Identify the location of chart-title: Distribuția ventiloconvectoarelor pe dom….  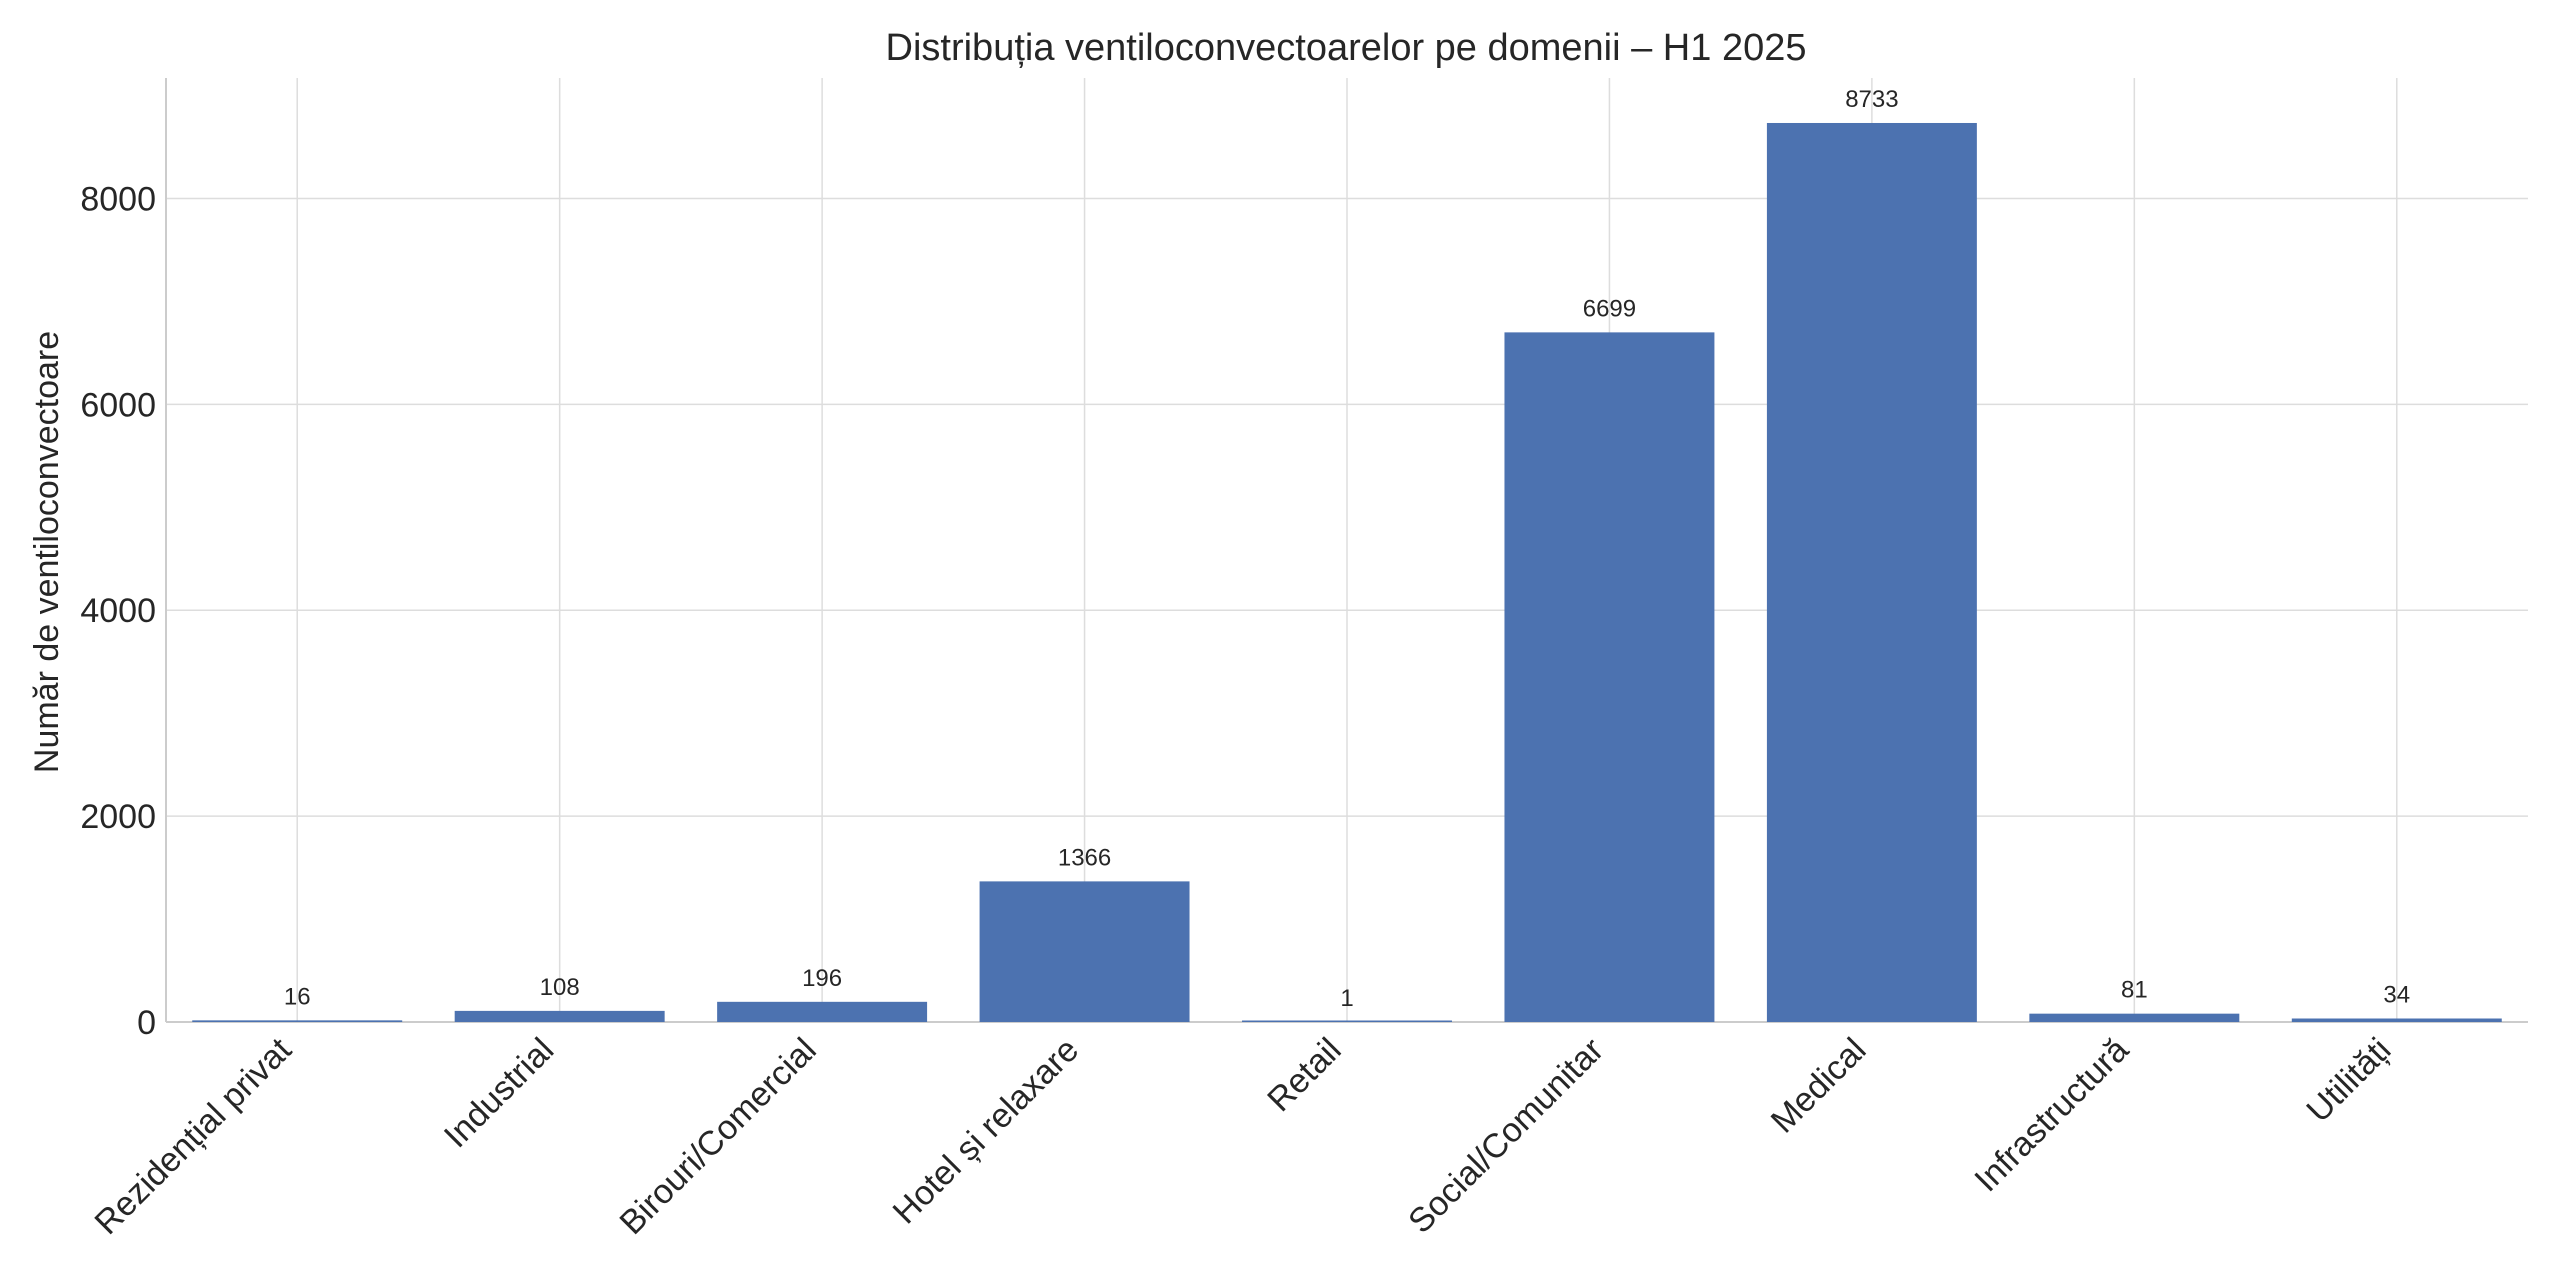
(1346, 48).